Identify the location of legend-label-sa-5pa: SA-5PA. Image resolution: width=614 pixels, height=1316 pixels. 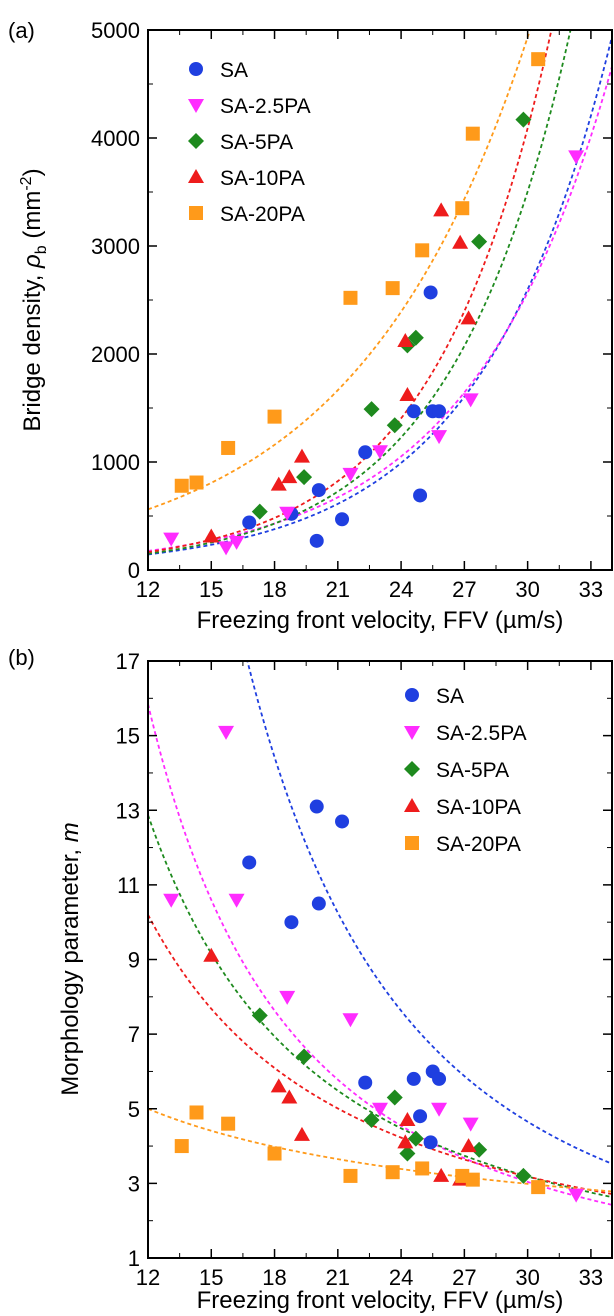
(472, 770).